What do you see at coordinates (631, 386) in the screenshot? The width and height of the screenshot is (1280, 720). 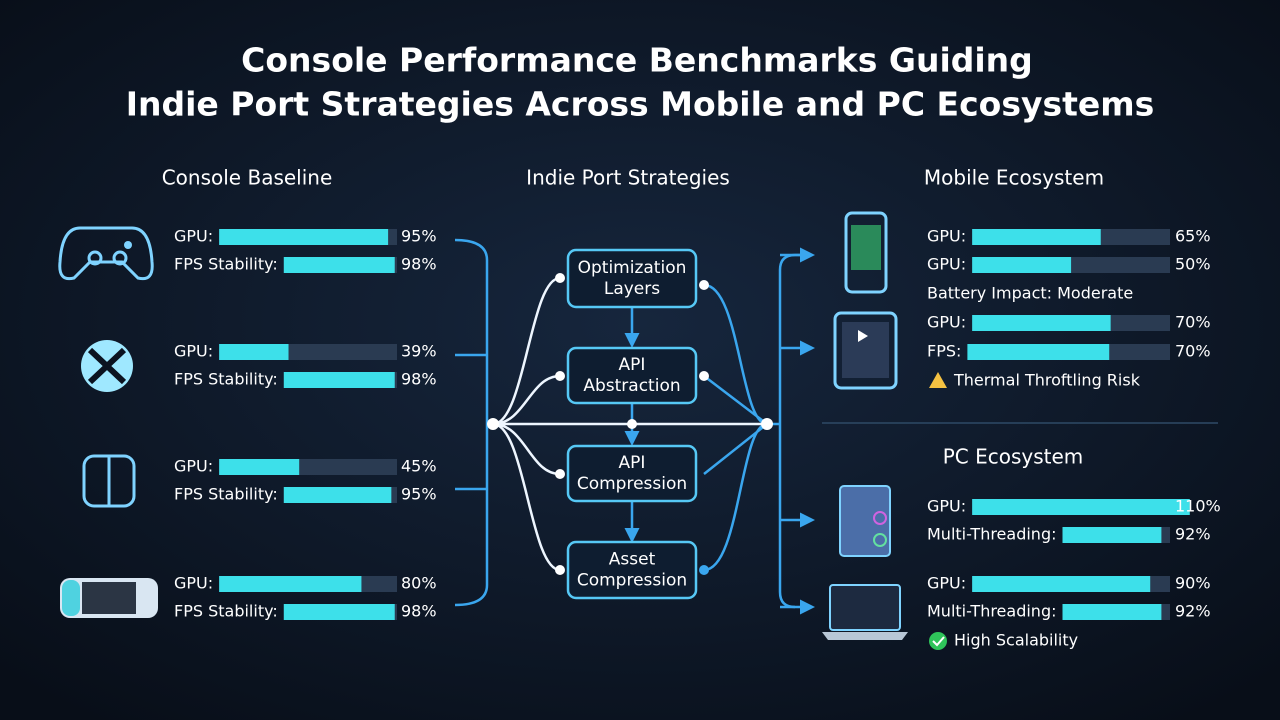 I see `strategy-text: Abstraction` at bounding box center [631, 386].